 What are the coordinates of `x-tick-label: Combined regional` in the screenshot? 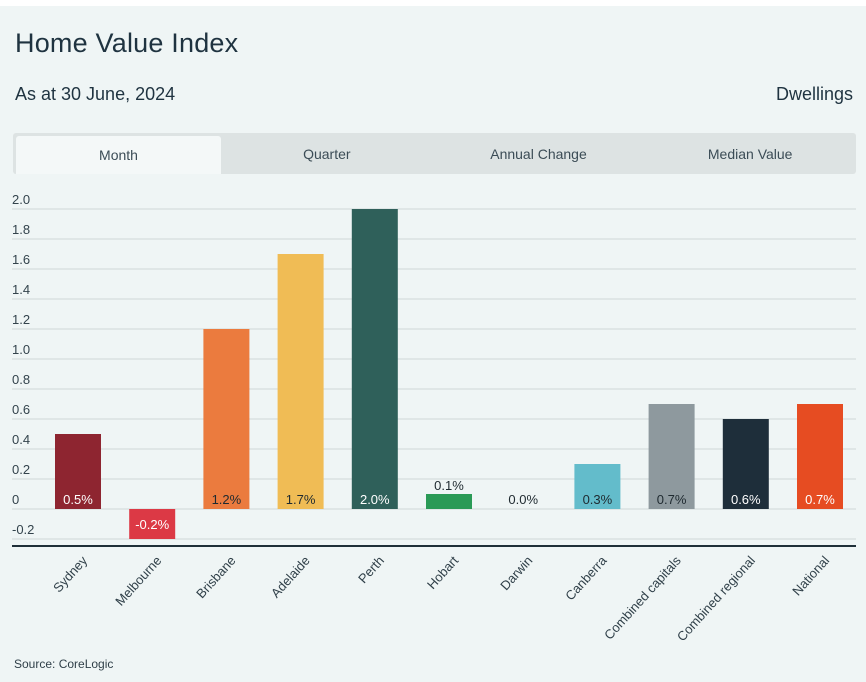 It's located at (716, 598).